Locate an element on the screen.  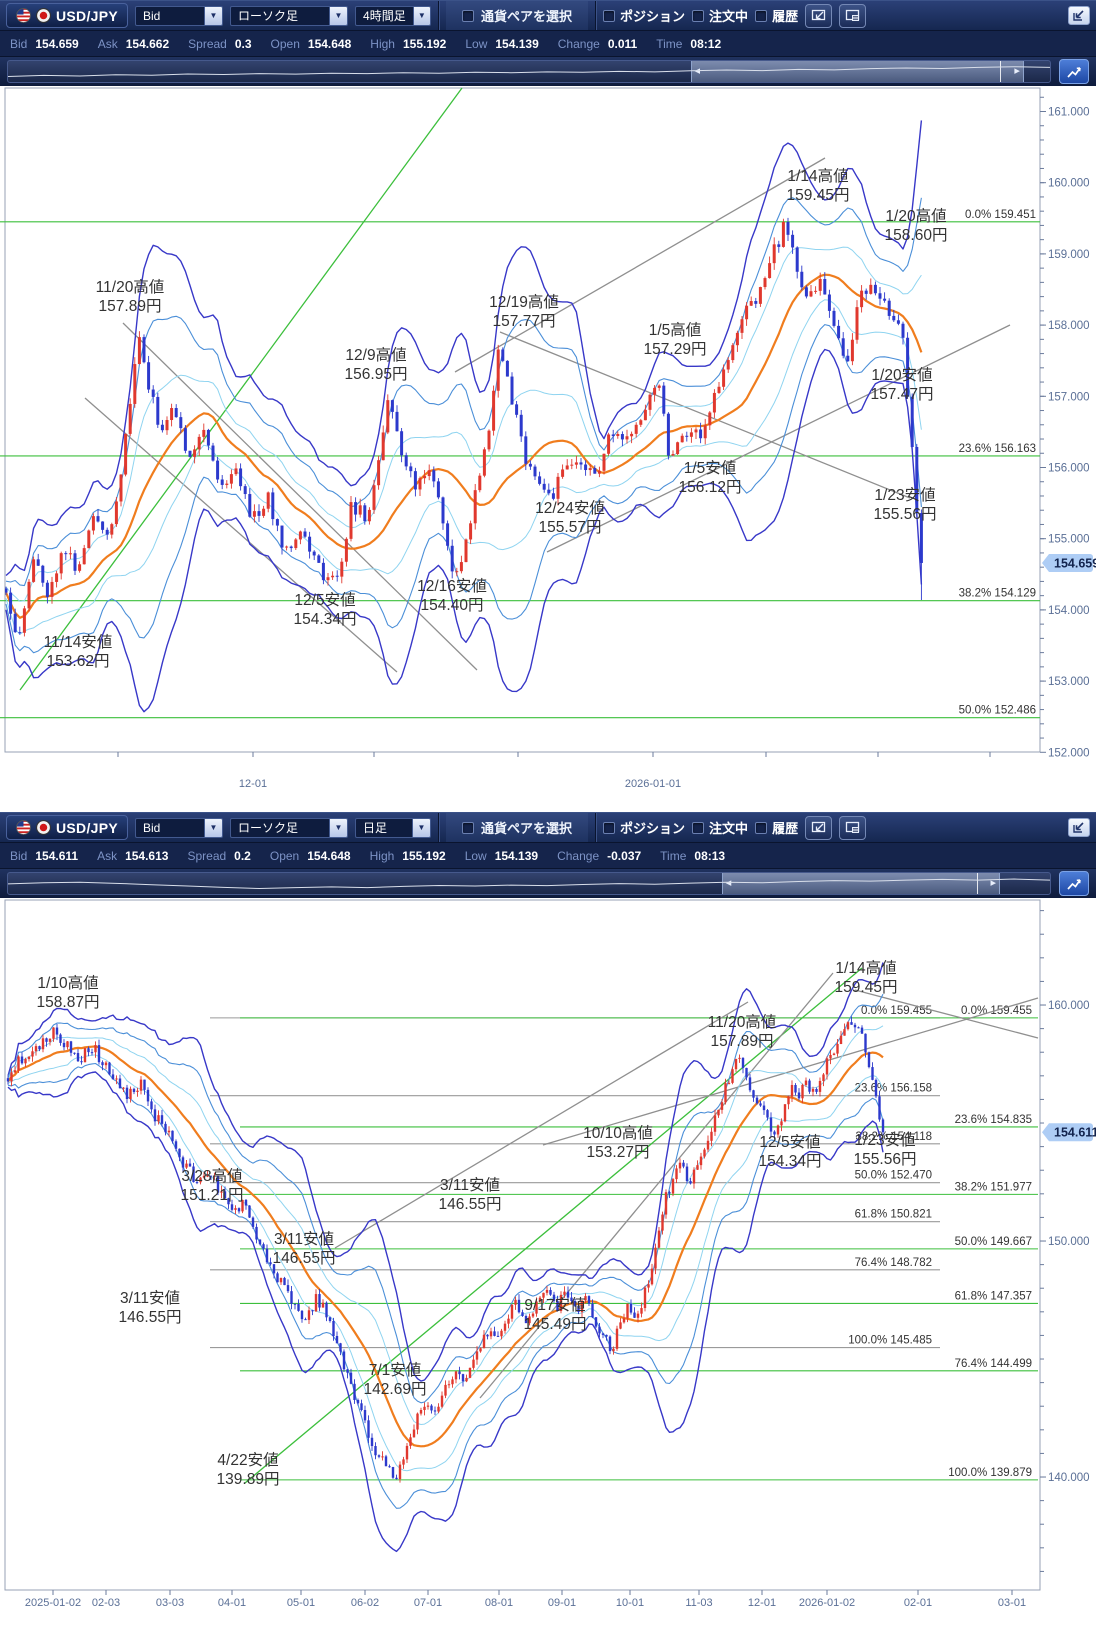
annotation-label: 11/20高値 157.89円 is located at coordinates (742, 1031).